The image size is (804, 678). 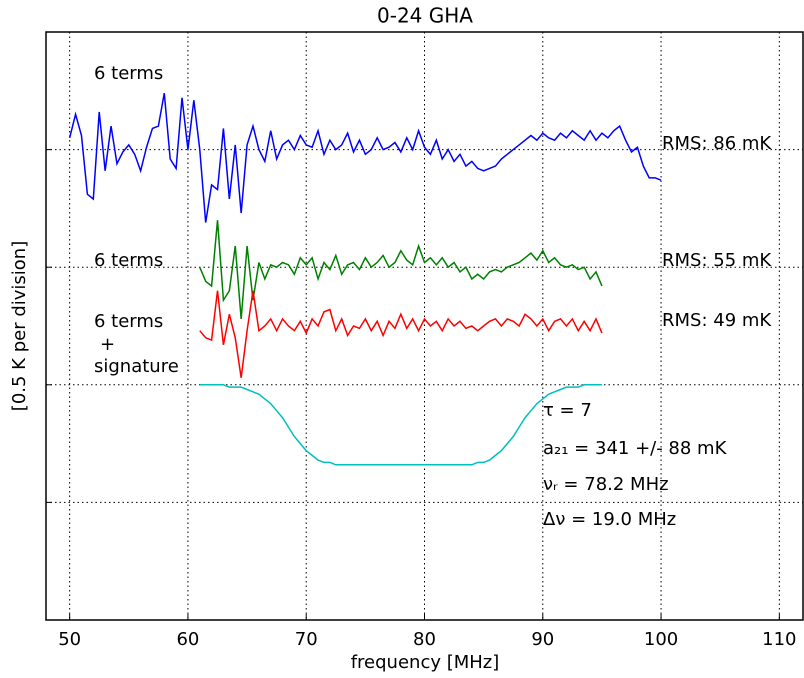 I want to click on annotation: +, so click(x=107, y=344).